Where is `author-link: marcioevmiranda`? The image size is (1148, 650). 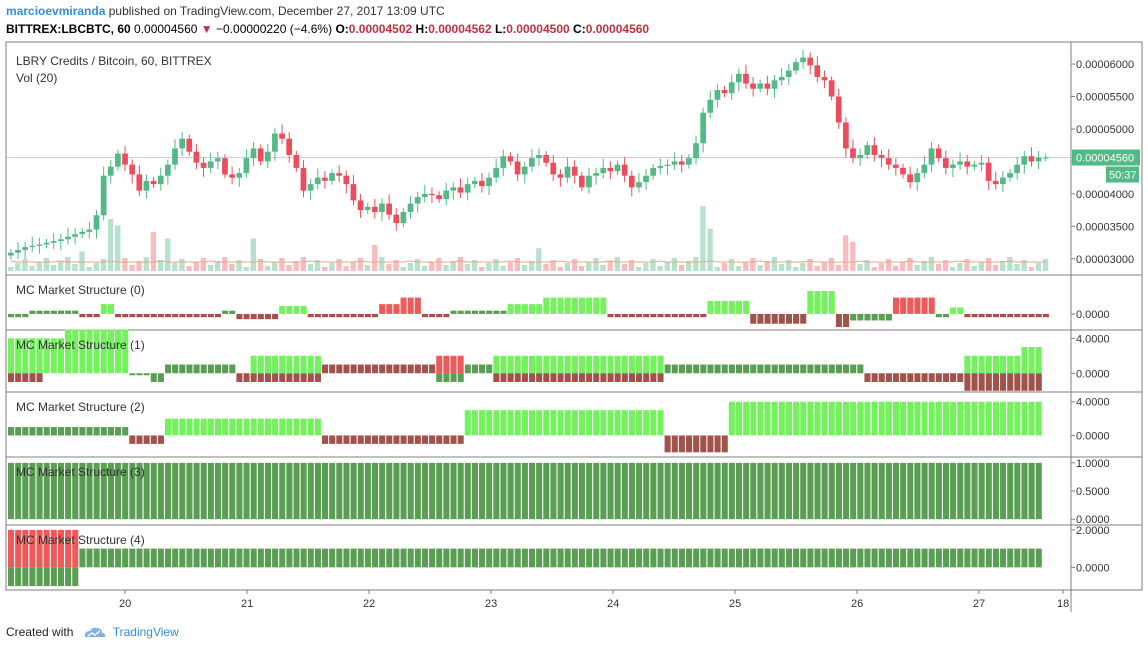
author-link: marcioevmiranda is located at coordinates (56, 11).